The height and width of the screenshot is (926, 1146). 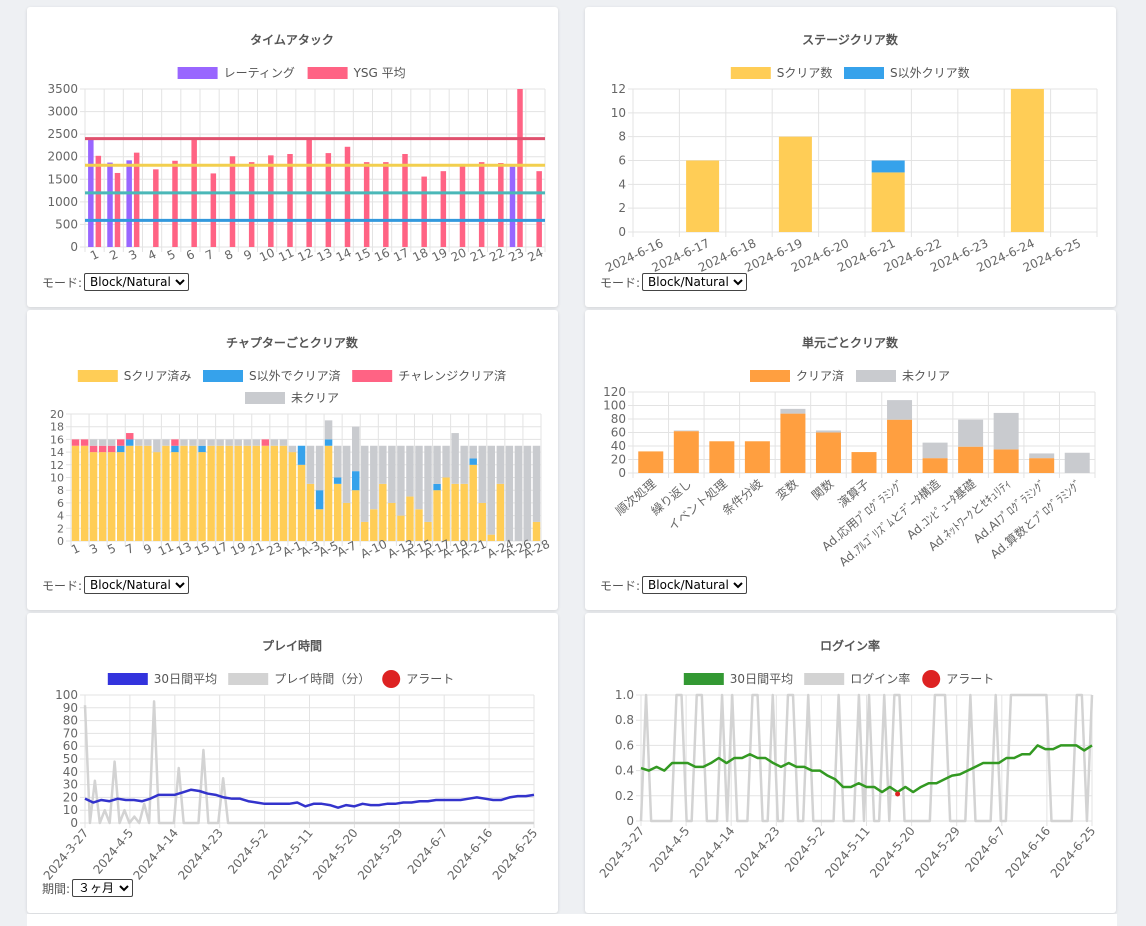 What do you see at coordinates (171, 255) in the screenshot?
I see `x-tick-label: 5` at bounding box center [171, 255].